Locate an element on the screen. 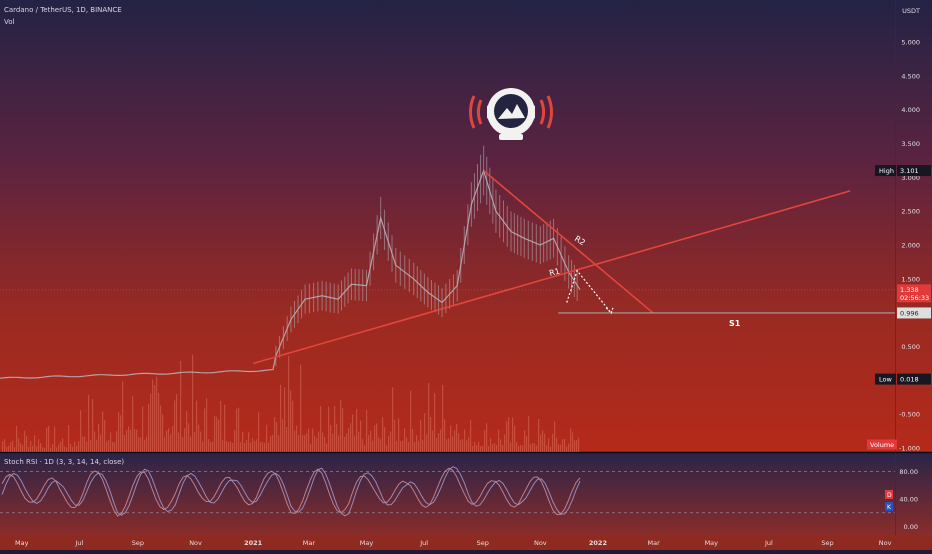 This screenshot has width=932, height=554. volume-indicator-label: Vol is located at coordinates (9, 22).